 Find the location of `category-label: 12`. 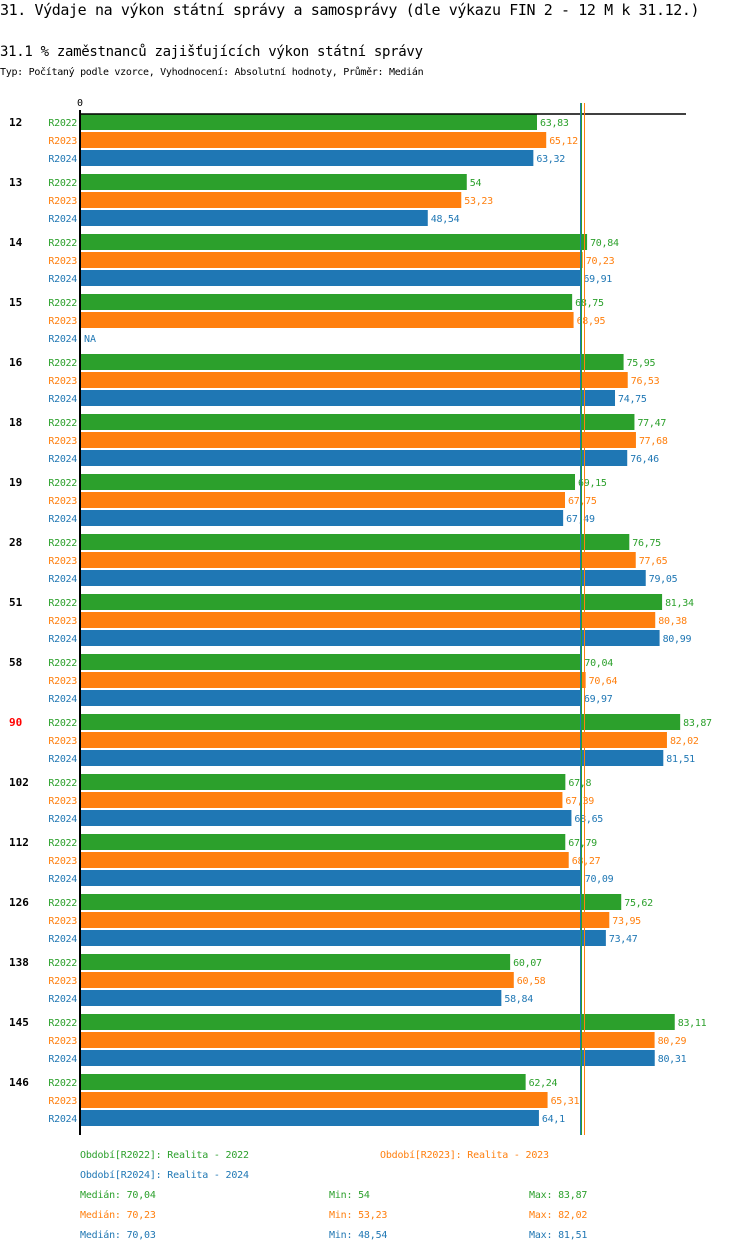

category-label: 12 is located at coordinates (15, 122).